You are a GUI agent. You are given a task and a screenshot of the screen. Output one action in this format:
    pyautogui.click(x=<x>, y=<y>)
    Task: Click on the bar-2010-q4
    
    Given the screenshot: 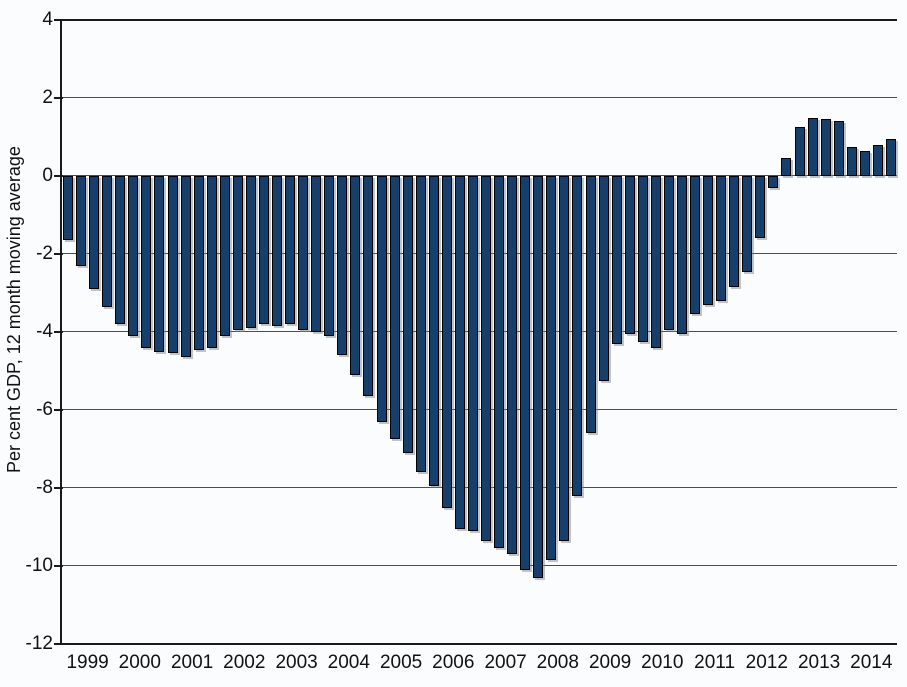 What is the action you would take?
    pyautogui.click(x=681, y=255)
    